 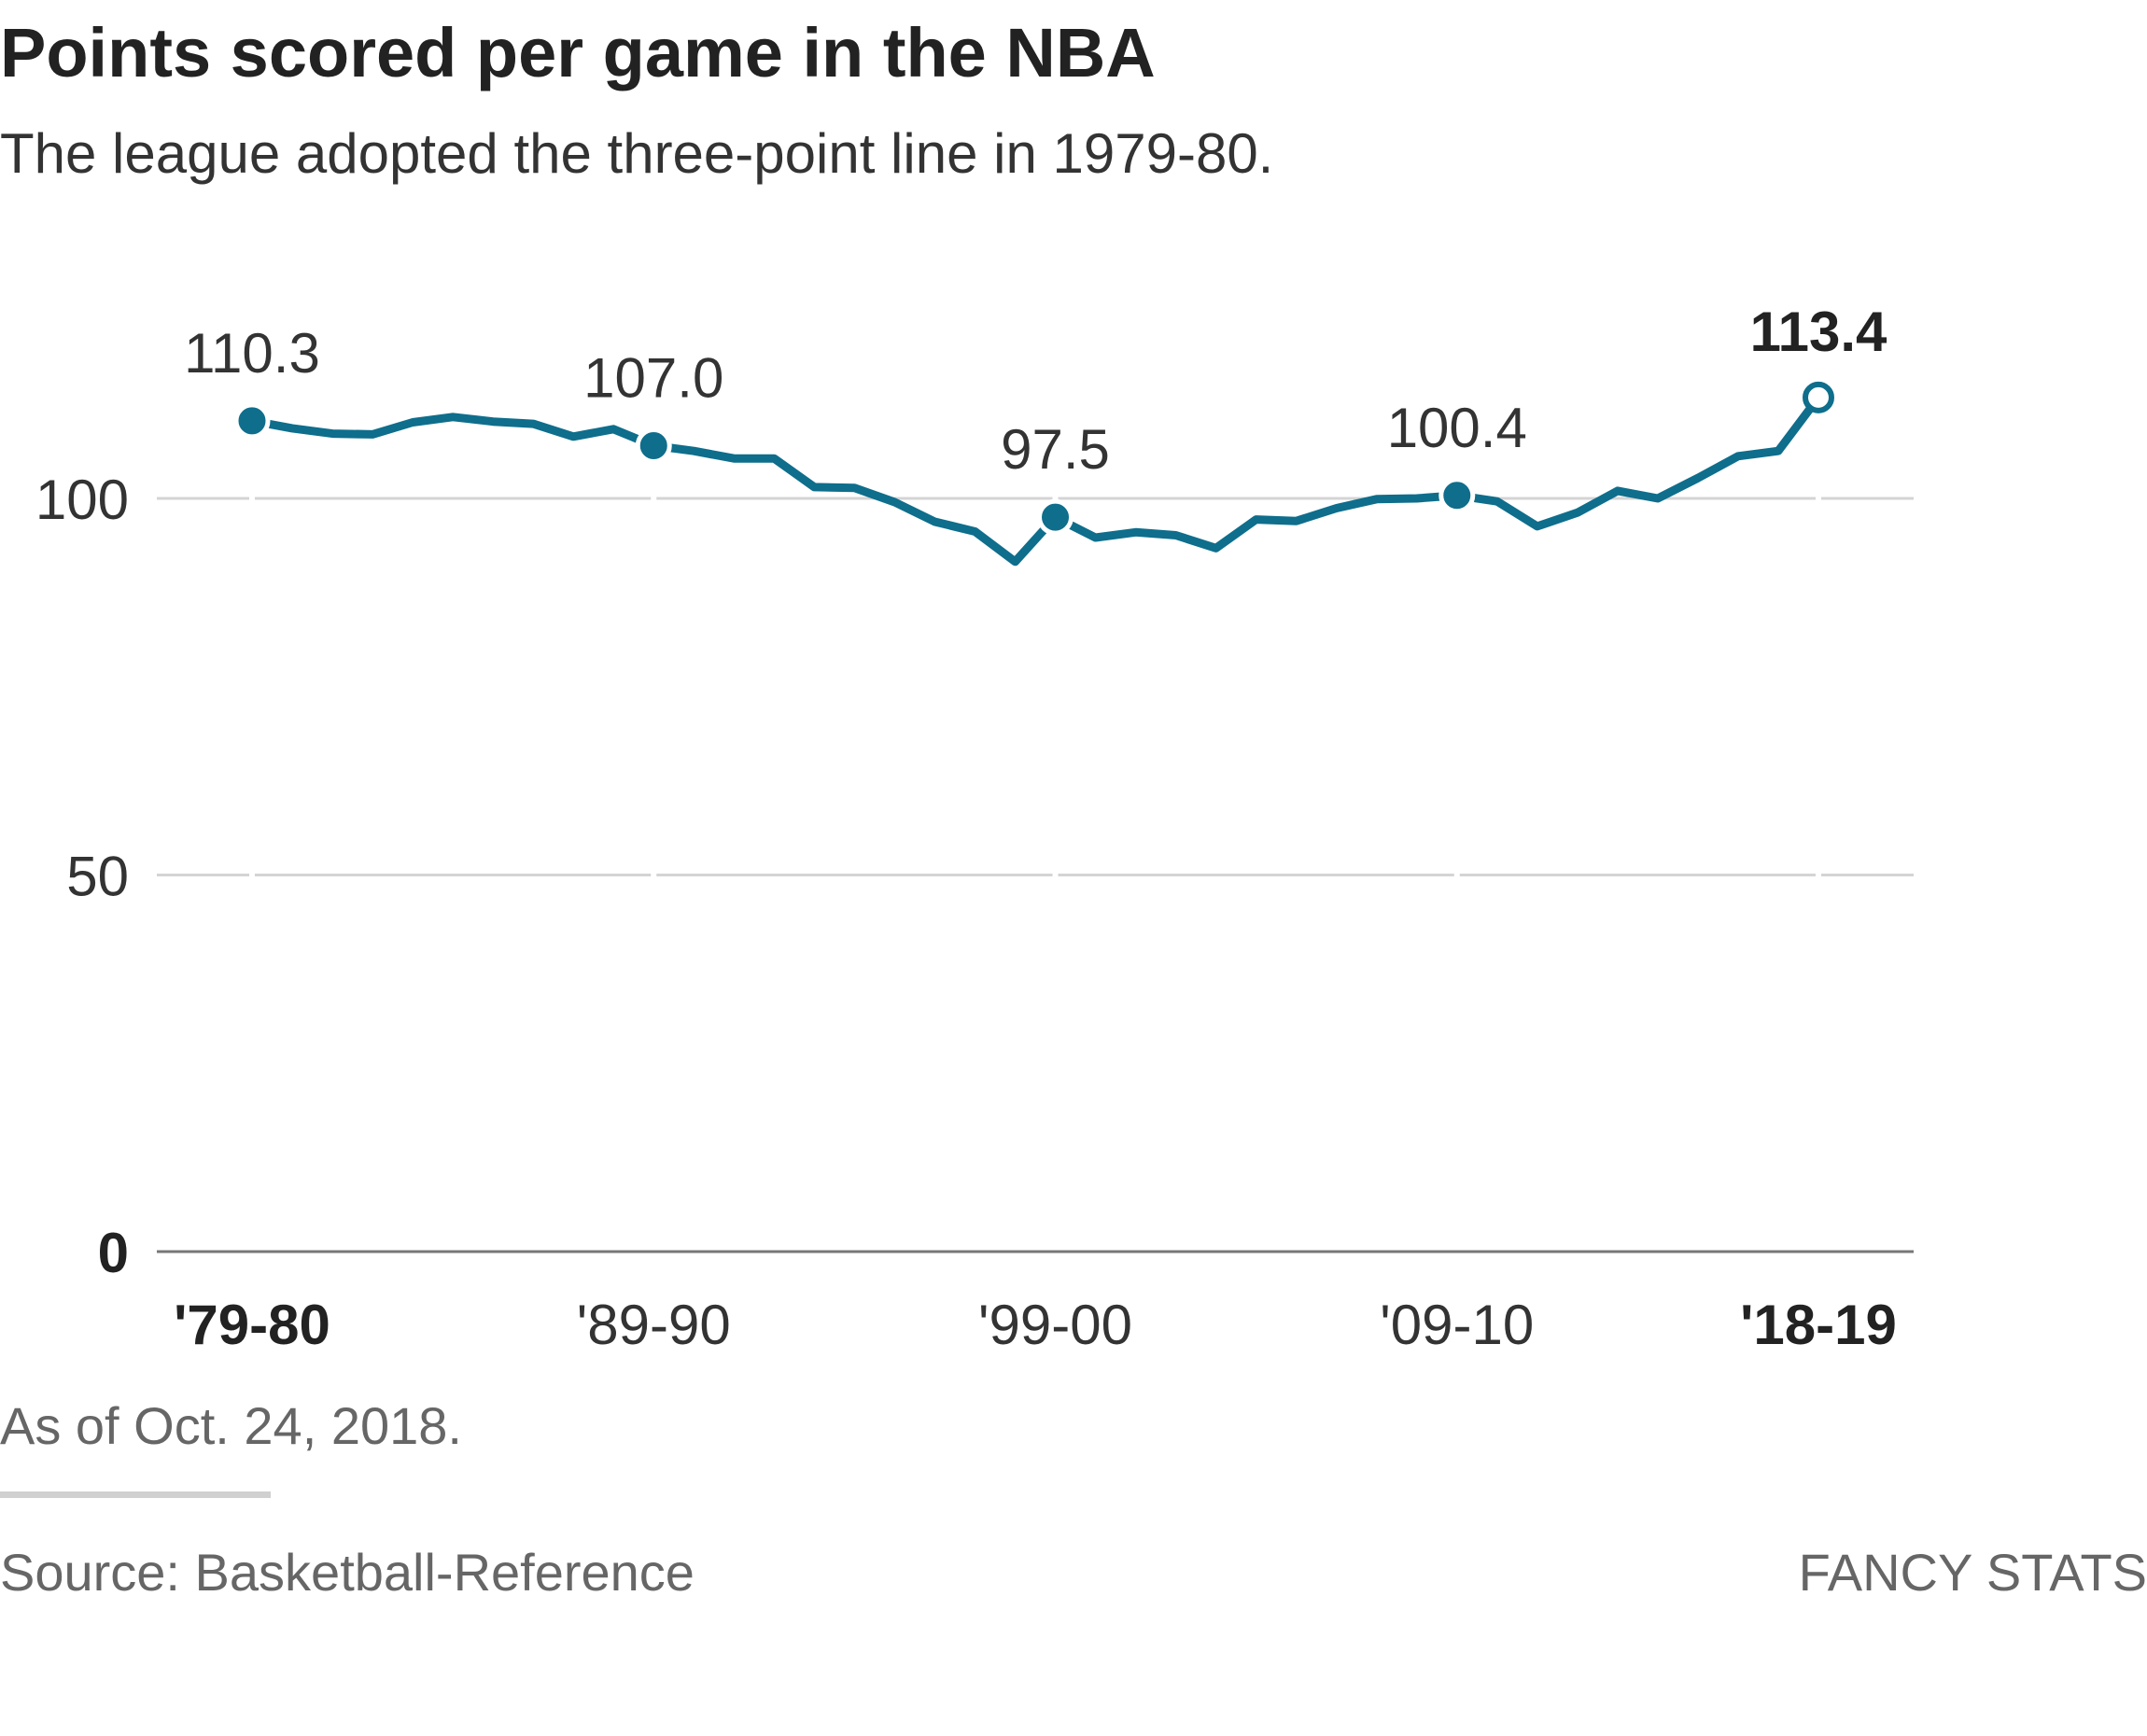 I want to click on y-tick-label: 0, so click(x=113, y=1253).